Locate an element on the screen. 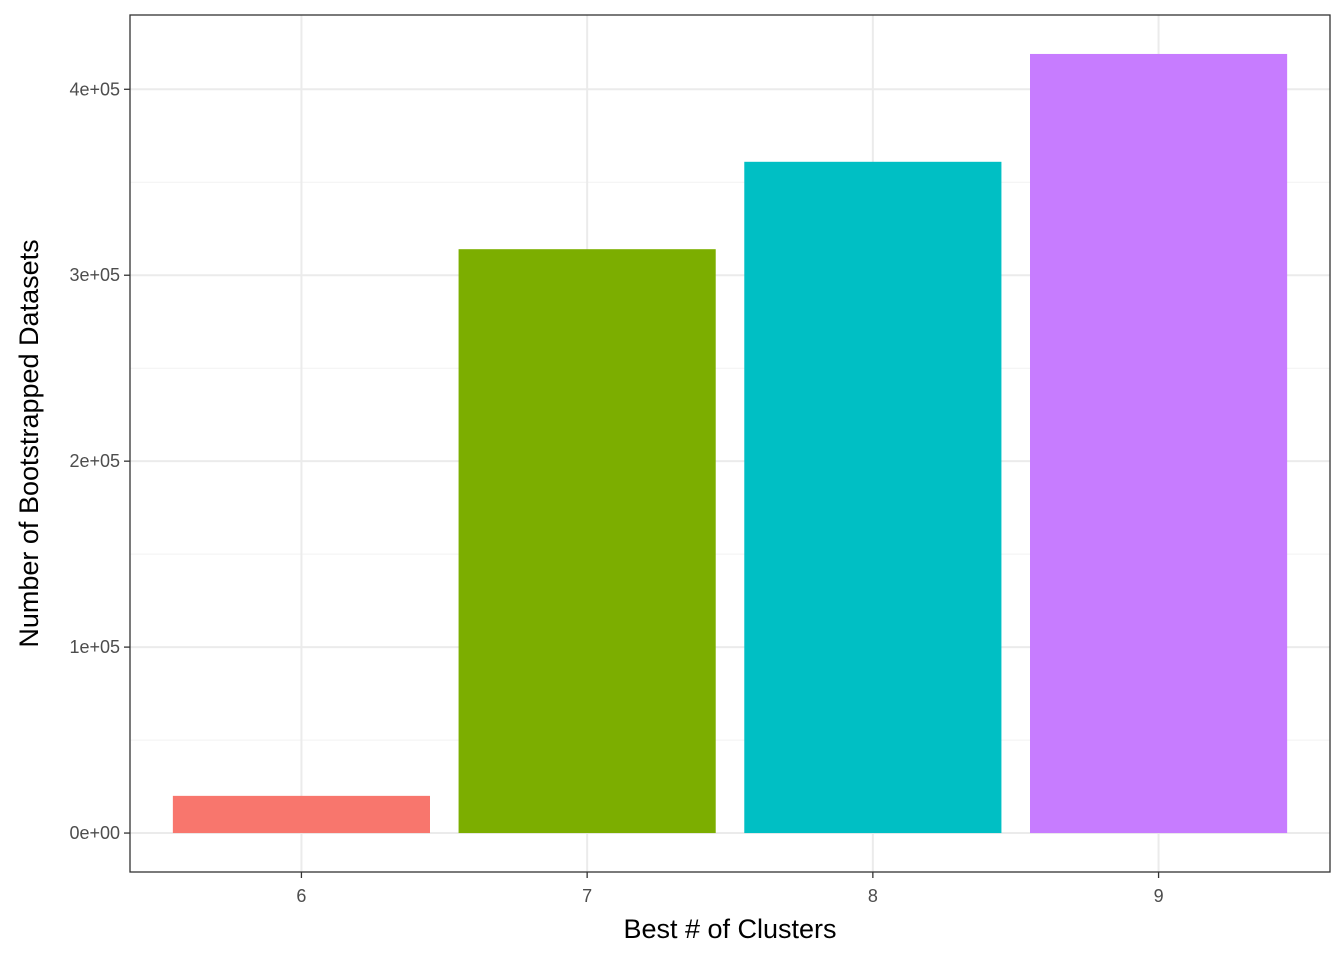 The height and width of the screenshot is (960, 1344). y-tick-label: 1e+05 is located at coordinates (94, 647).